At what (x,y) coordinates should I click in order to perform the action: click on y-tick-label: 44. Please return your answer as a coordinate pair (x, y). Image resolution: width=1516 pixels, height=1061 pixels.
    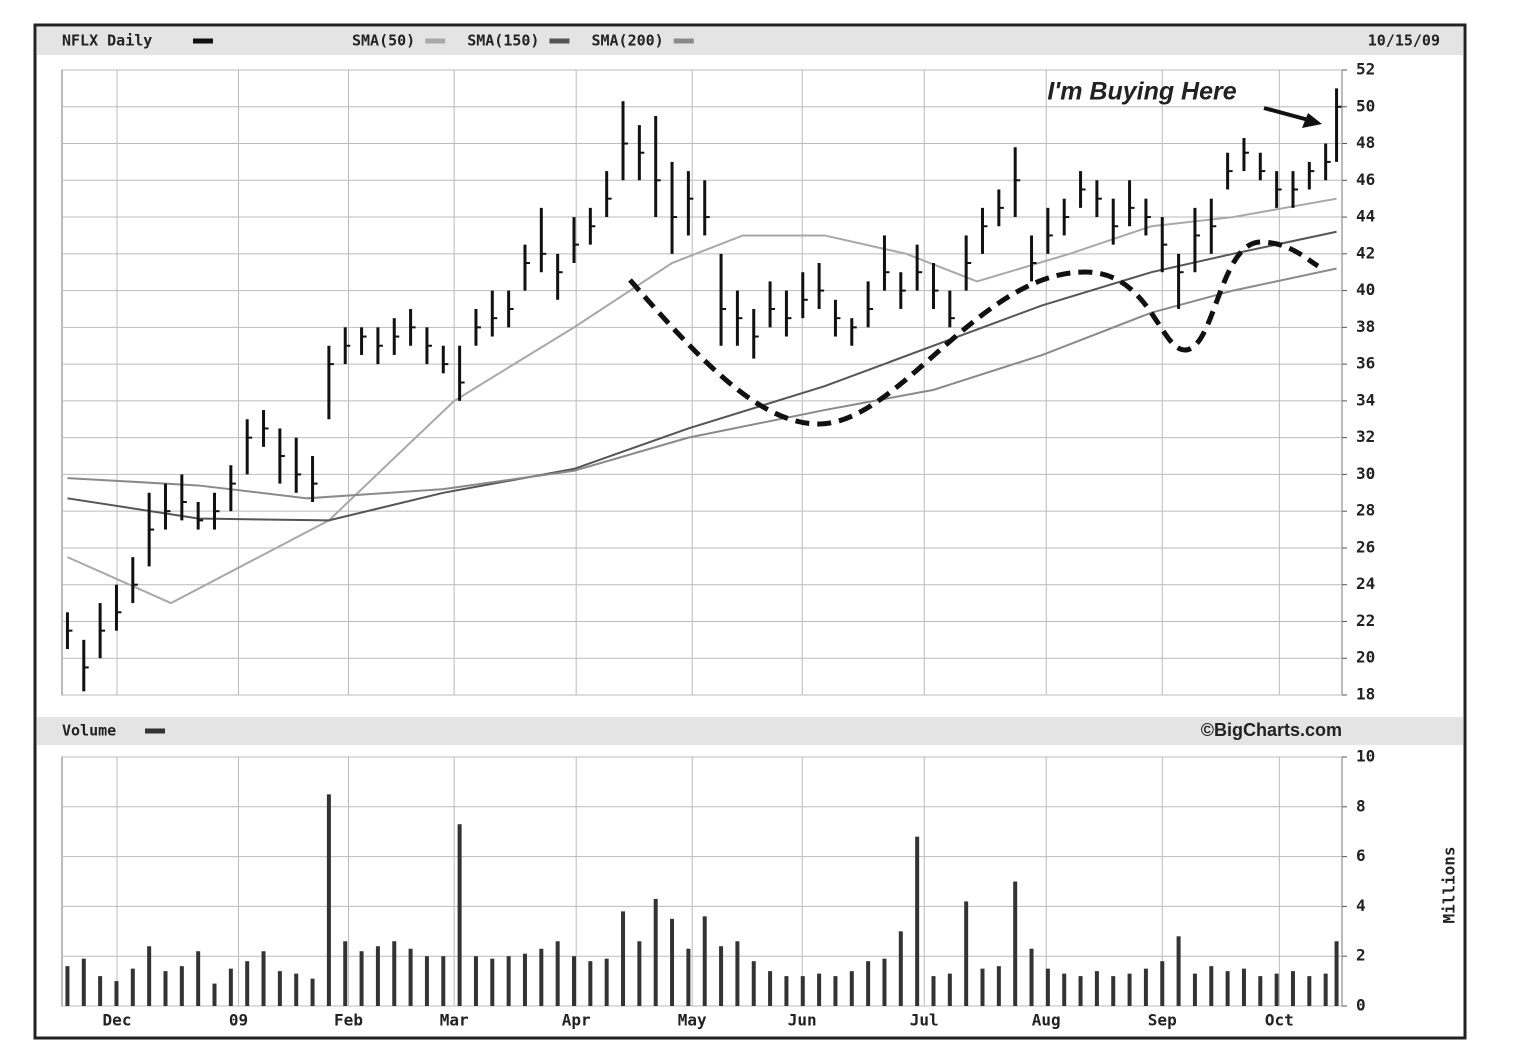
    Looking at the image, I should click on (1365, 216).